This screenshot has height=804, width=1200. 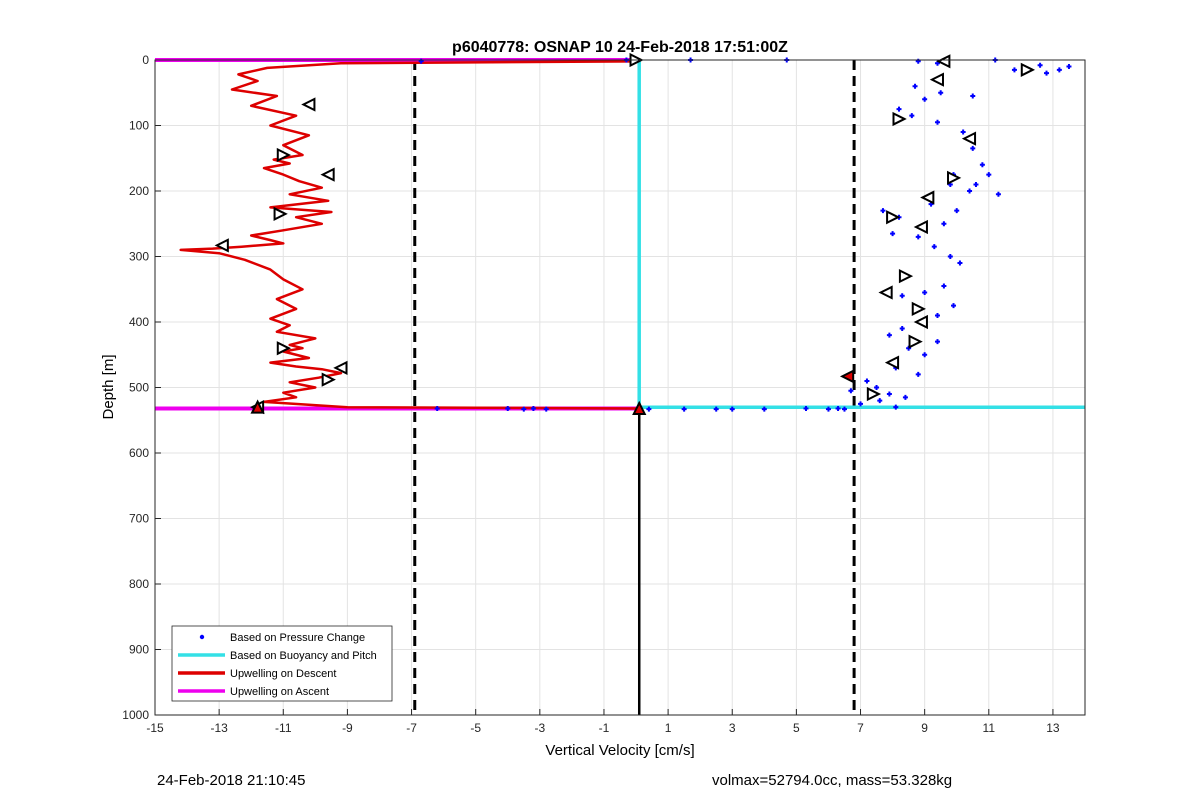 What do you see at coordinates (604, 728) in the screenshot?
I see `x-tick-label: -1` at bounding box center [604, 728].